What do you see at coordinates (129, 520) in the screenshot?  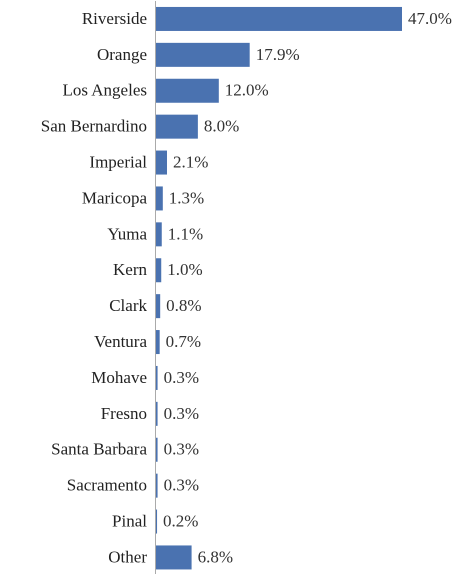 I see `category-label: Pinal` at bounding box center [129, 520].